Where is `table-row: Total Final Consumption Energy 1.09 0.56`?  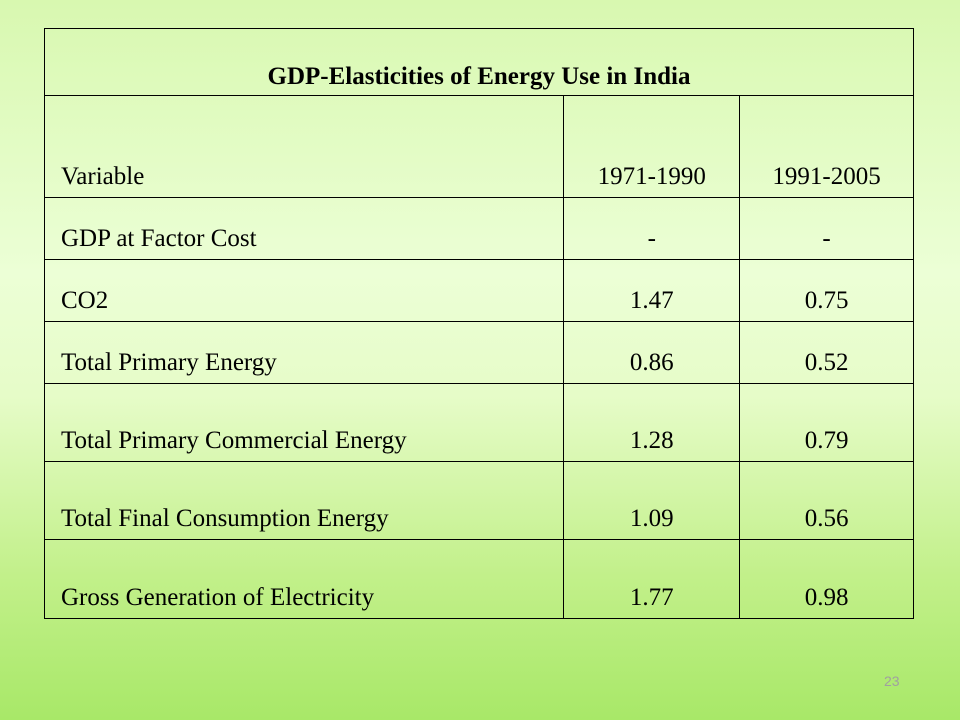 table-row: Total Final Consumption Energy 1.09 0.56 is located at coordinates (478, 500).